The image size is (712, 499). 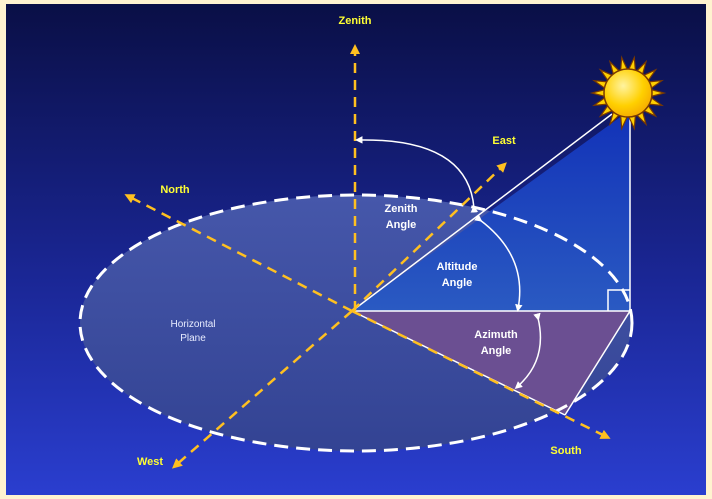 I want to click on north-label: North, so click(x=175, y=190).